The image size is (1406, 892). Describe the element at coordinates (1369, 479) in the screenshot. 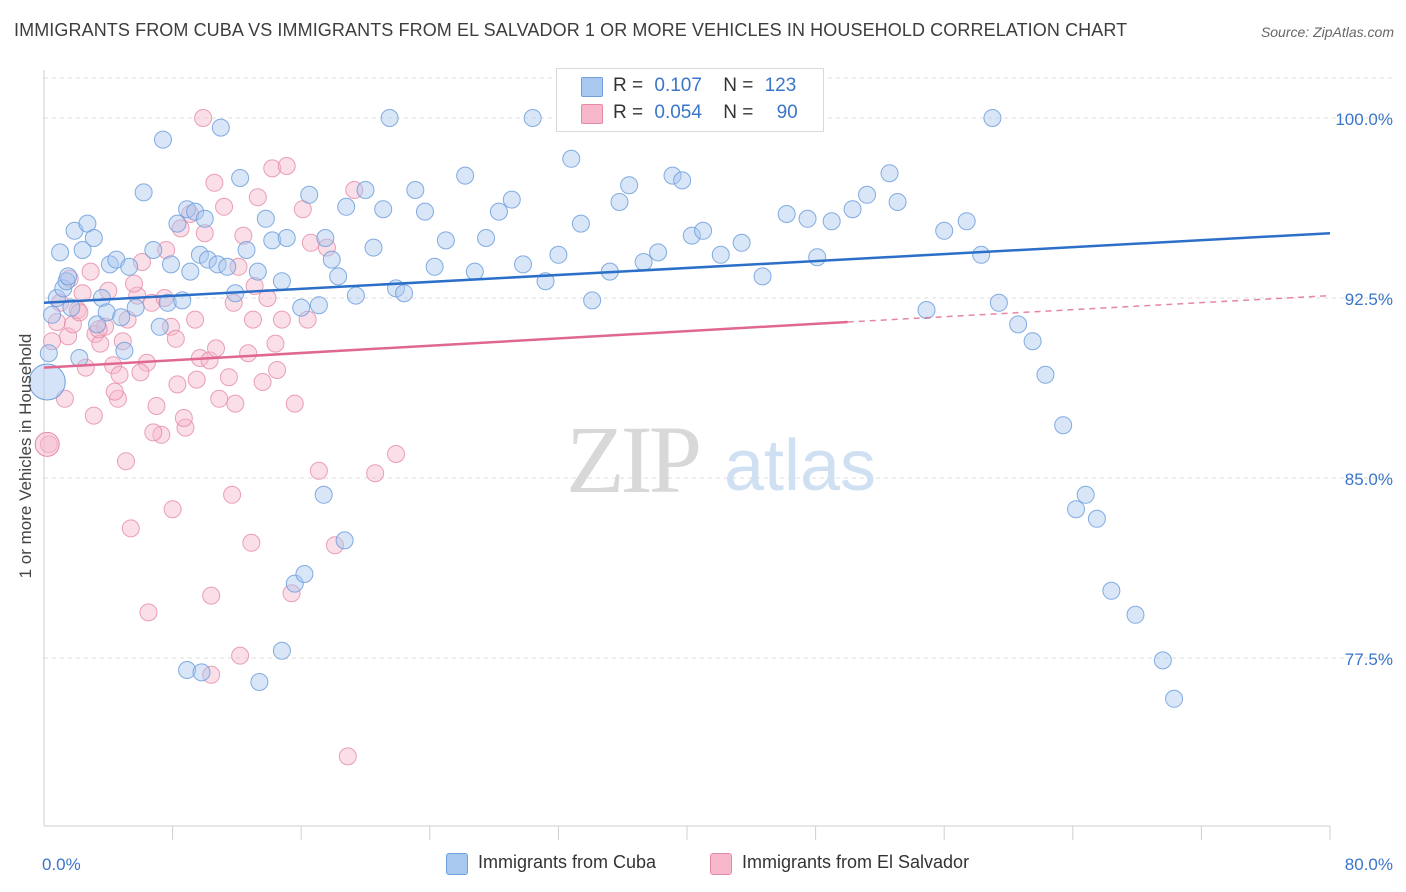

I see `y-tick-label: 85.0%` at that location.